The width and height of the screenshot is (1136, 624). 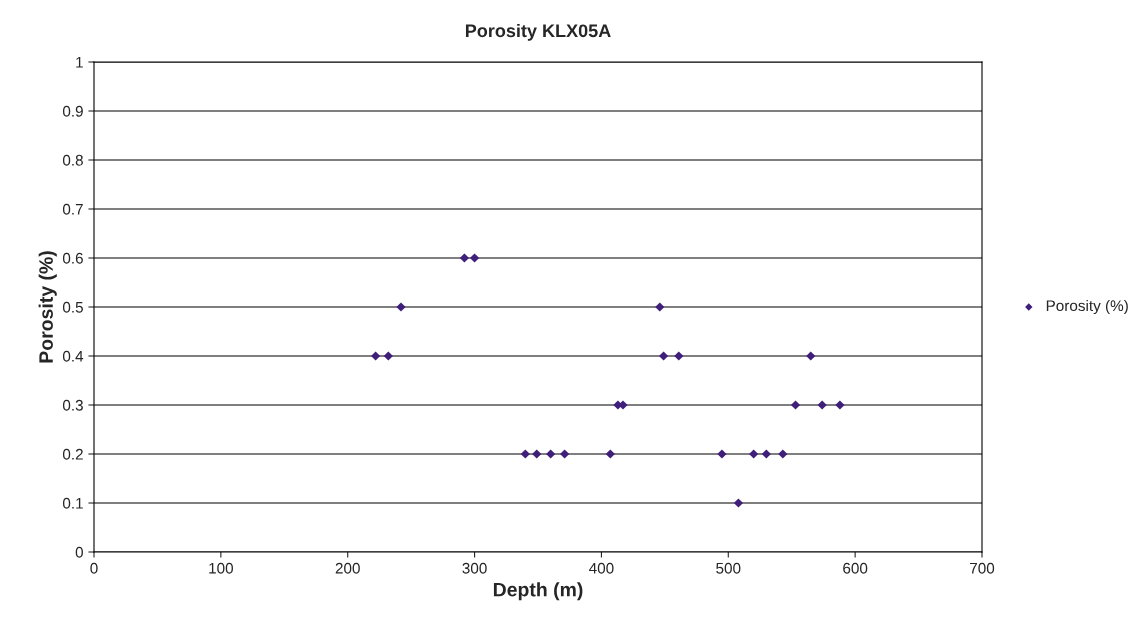 What do you see at coordinates (72, 209) in the screenshot?
I see `y-tick-label: 0.7` at bounding box center [72, 209].